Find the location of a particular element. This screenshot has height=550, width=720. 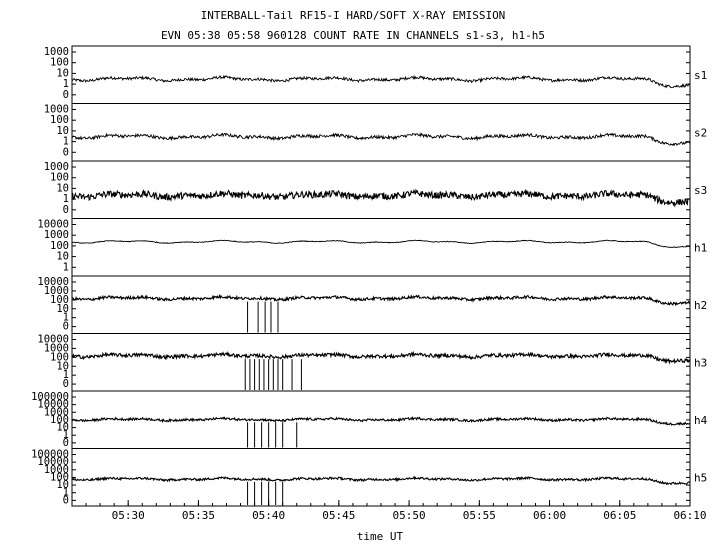

series-line-h4 is located at coordinates (381, 420).